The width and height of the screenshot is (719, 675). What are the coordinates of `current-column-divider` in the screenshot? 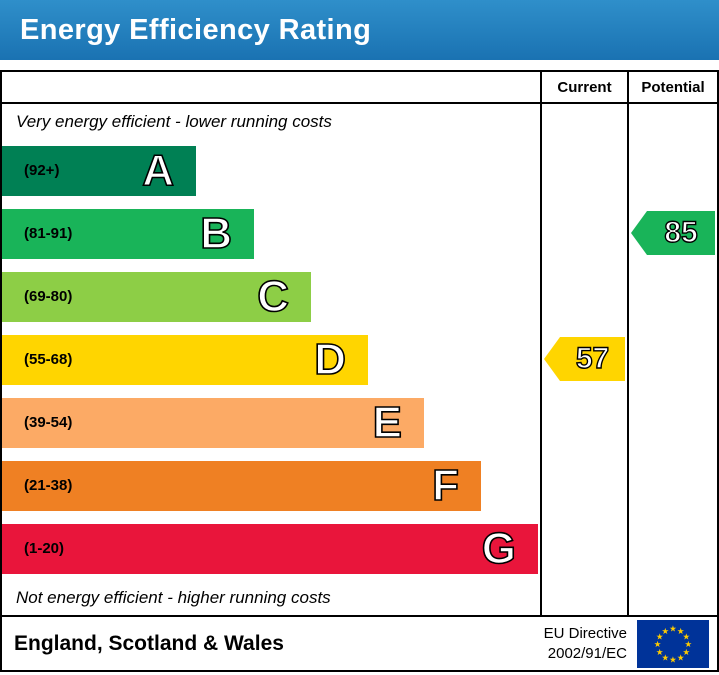 It's located at (541, 359).